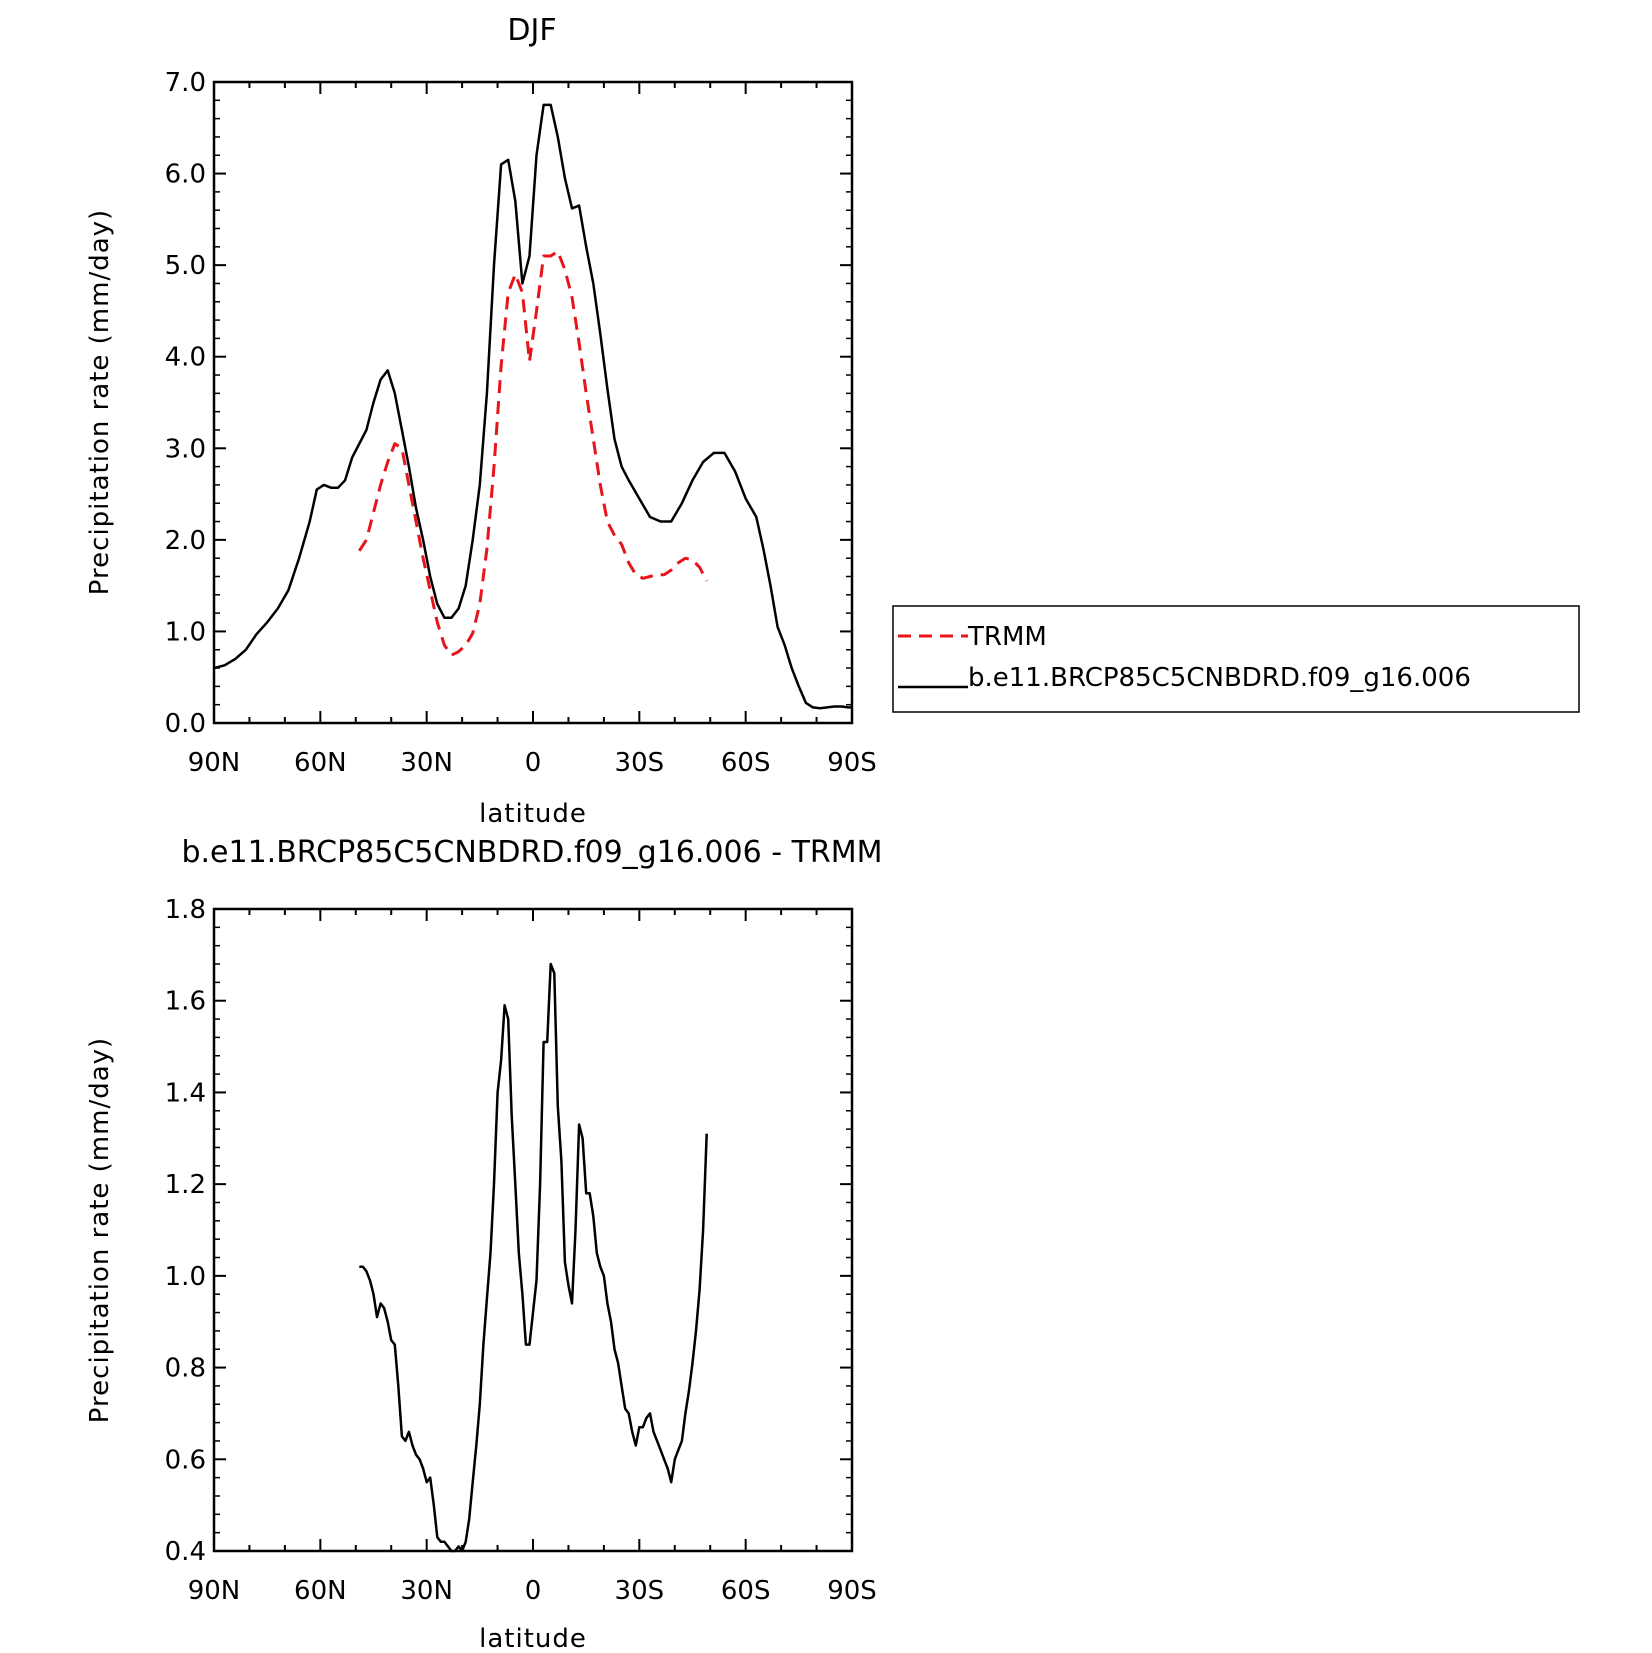 The height and width of the screenshot is (1653, 1652). I want to click on top-panel-x-tick-labels: 90N 60N 30N 0 30S 60S 90S, so click(532, 763).